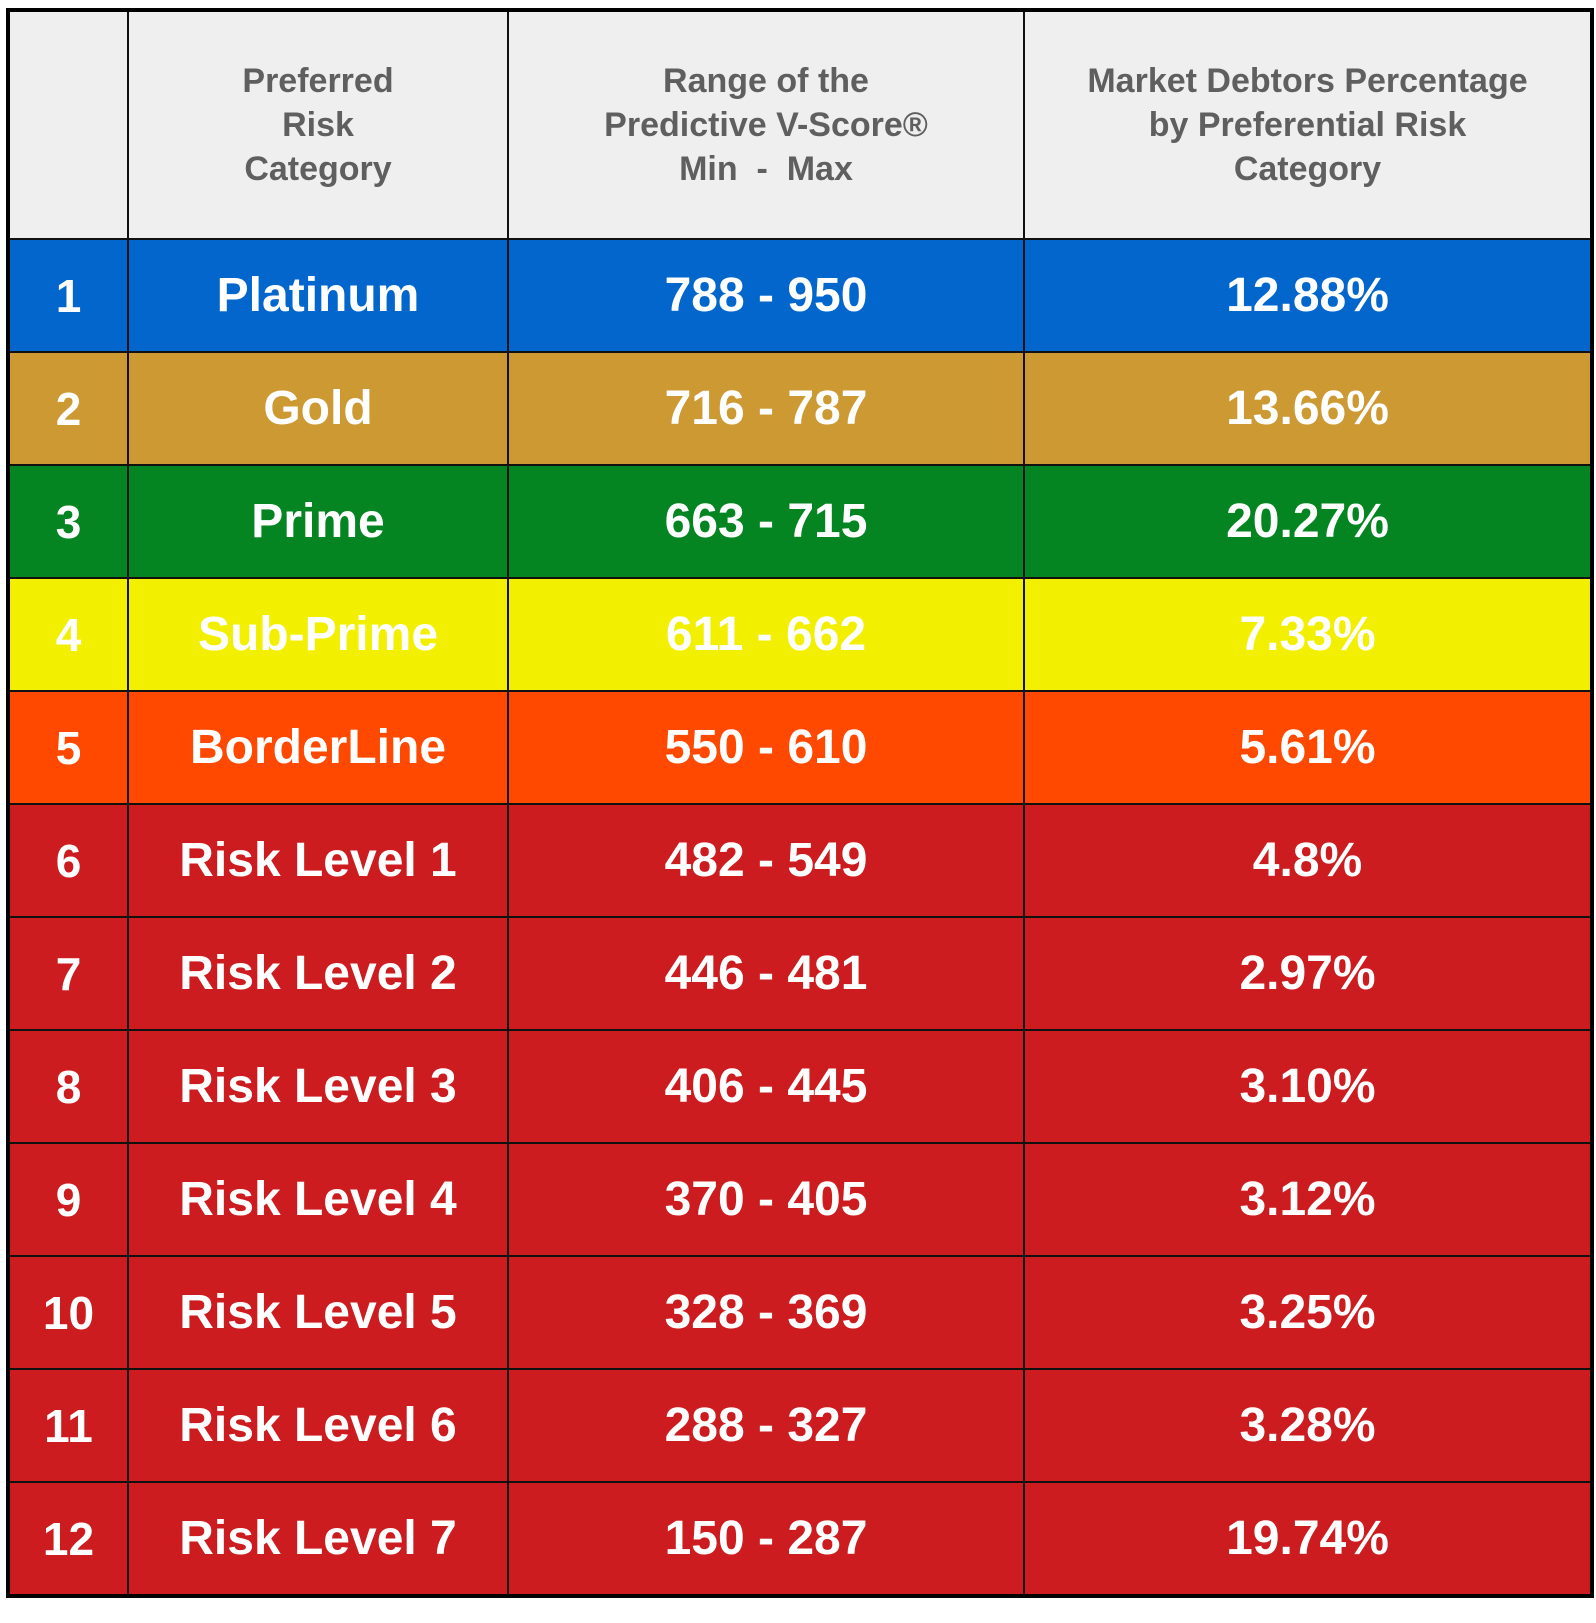  I want to click on row-percentage: 3.25%, so click(1308, 1312).